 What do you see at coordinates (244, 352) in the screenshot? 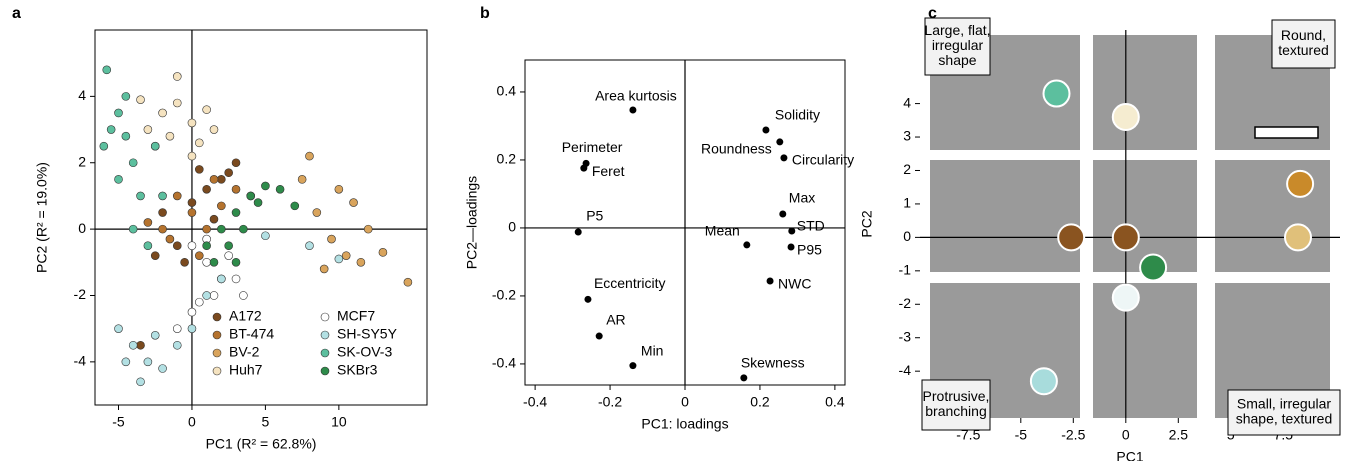
I see `legend-label: BV-2` at bounding box center [244, 352].